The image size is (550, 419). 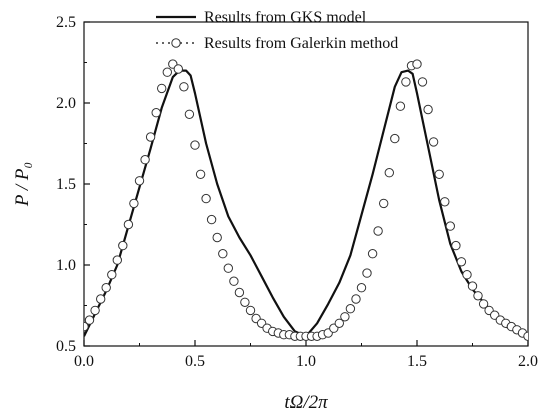 What do you see at coordinates (66, 103) in the screenshot?
I see `y-tick-label: 2.0` at bounding box center [66, 103].